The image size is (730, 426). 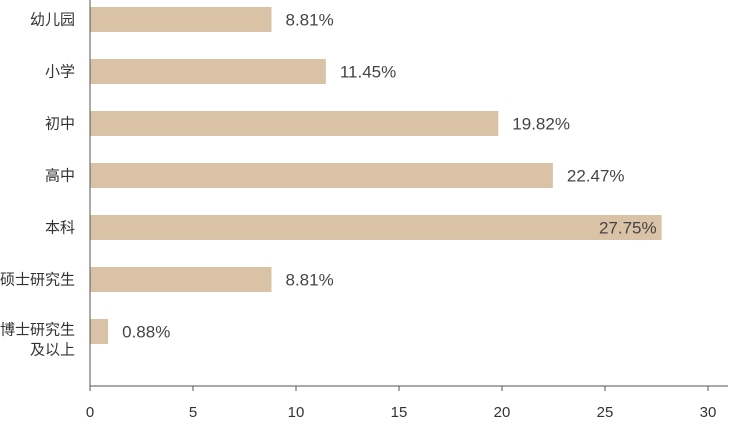 What do you see at coordinates (37, 340) in the screenshot?
I see `category-label: 博士研究生及以上` at bounding box center [37, 340].